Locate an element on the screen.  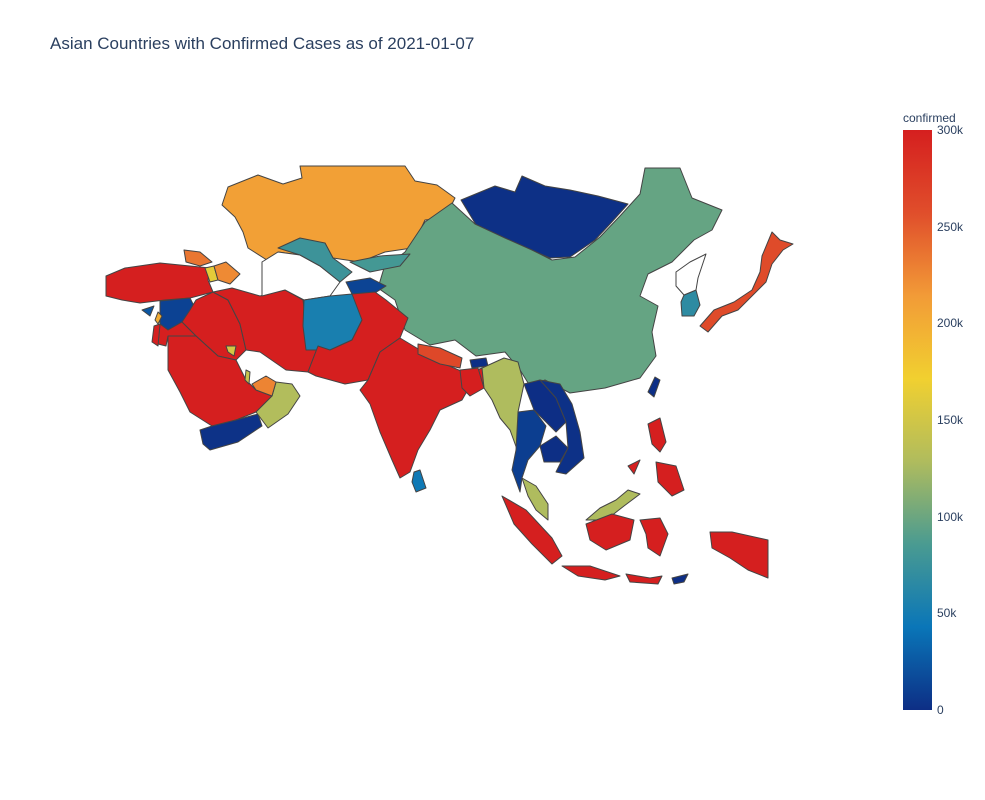
country-azerbaijan is located at coordinates (227, 273).